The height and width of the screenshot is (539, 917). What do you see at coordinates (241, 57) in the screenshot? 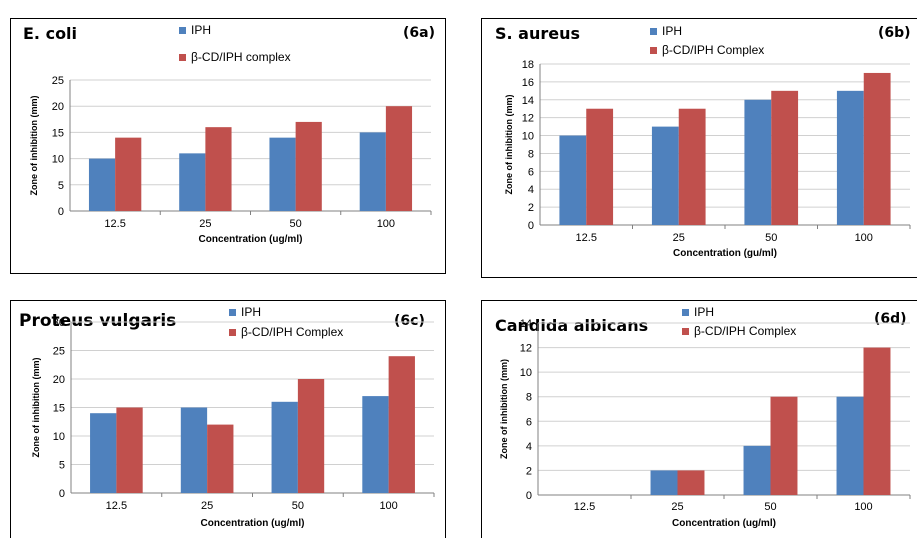
I see `legend-label: β-CD/IPH complex` at bounding box center [241, 57].